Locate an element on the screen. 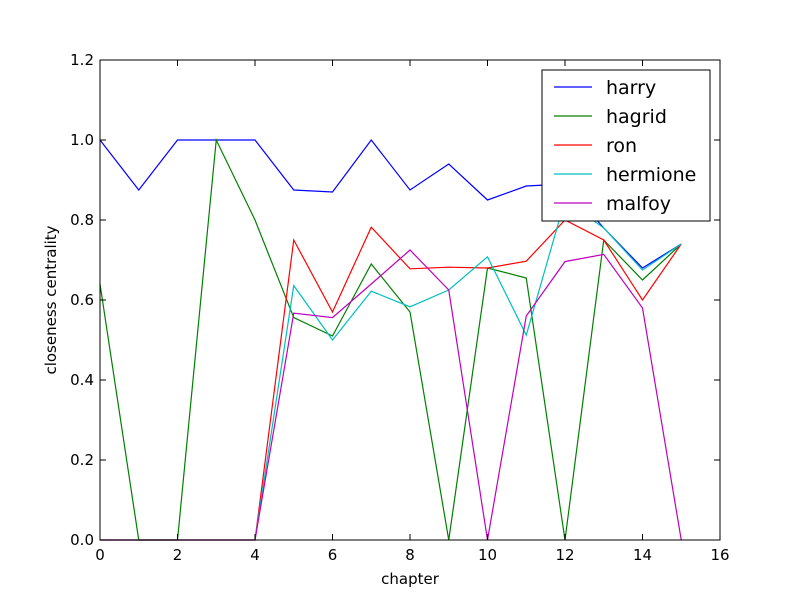 This screenshot has height=600, width=800. legend-label-malfoy: malfoy is located at coordinates (638, 204).